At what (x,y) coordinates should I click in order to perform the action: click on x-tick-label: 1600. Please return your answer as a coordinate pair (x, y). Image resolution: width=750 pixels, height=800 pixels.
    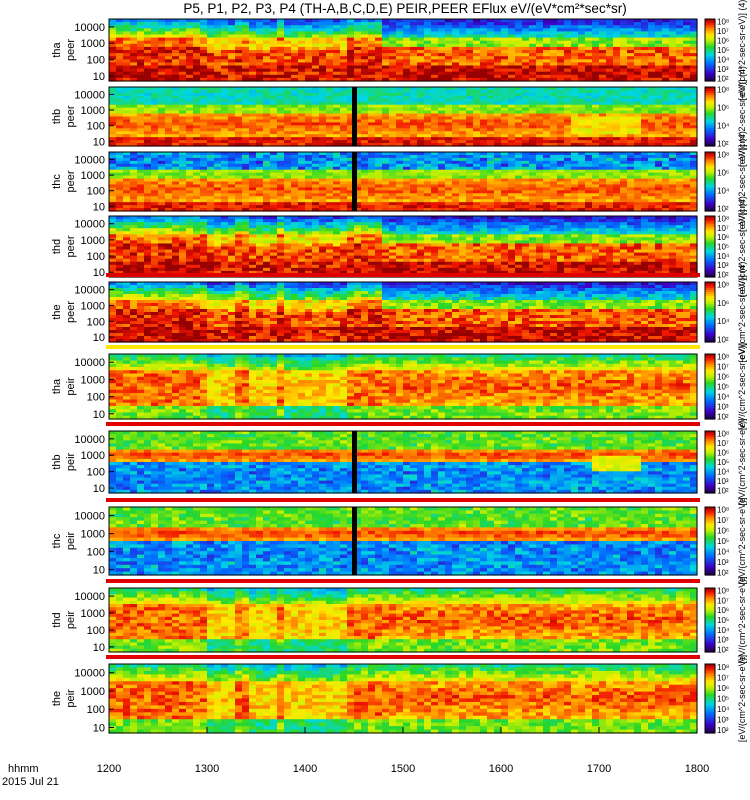
    Looking at the image, I should click on (501, 769).